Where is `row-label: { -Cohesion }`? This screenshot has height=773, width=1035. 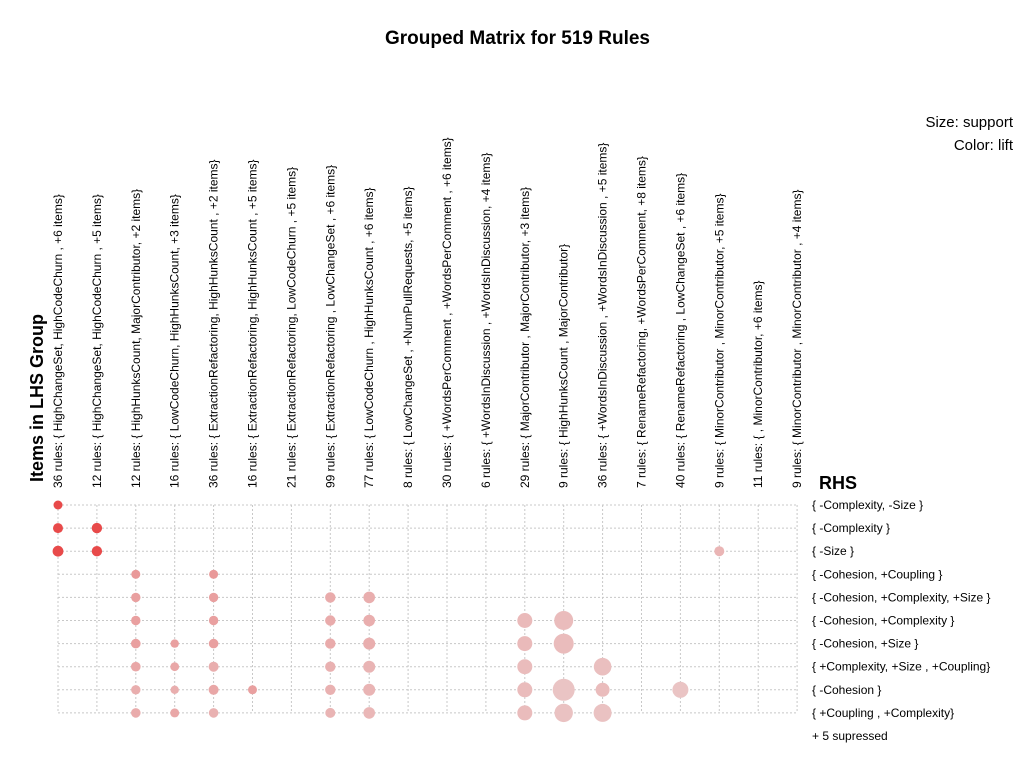 row-label: { -Cohesion } is located at coordinates (846, 690).